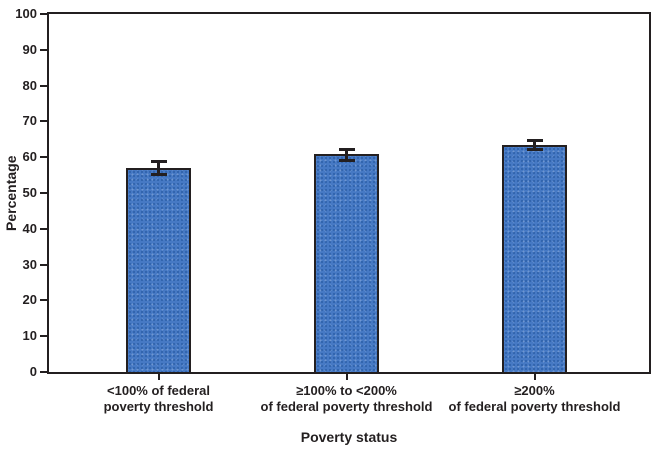  I want to click on y-tick-label: 20, so click(29, 300).